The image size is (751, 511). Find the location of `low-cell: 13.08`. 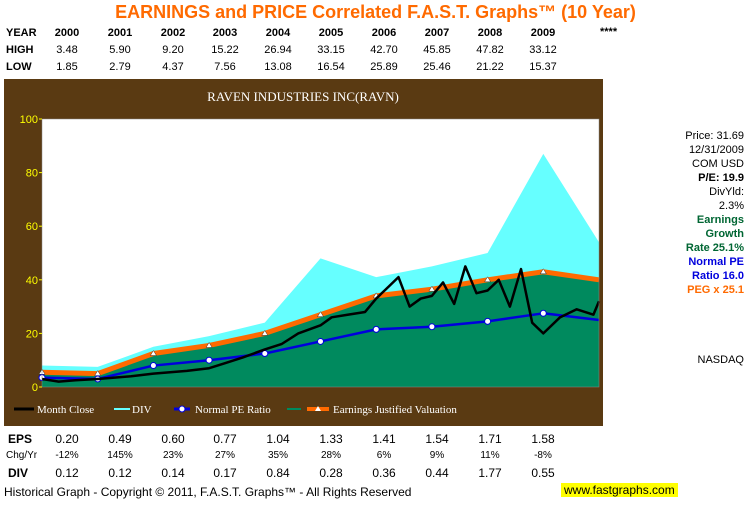

low-cell: 13.08 is located at coordinates (278, 67).